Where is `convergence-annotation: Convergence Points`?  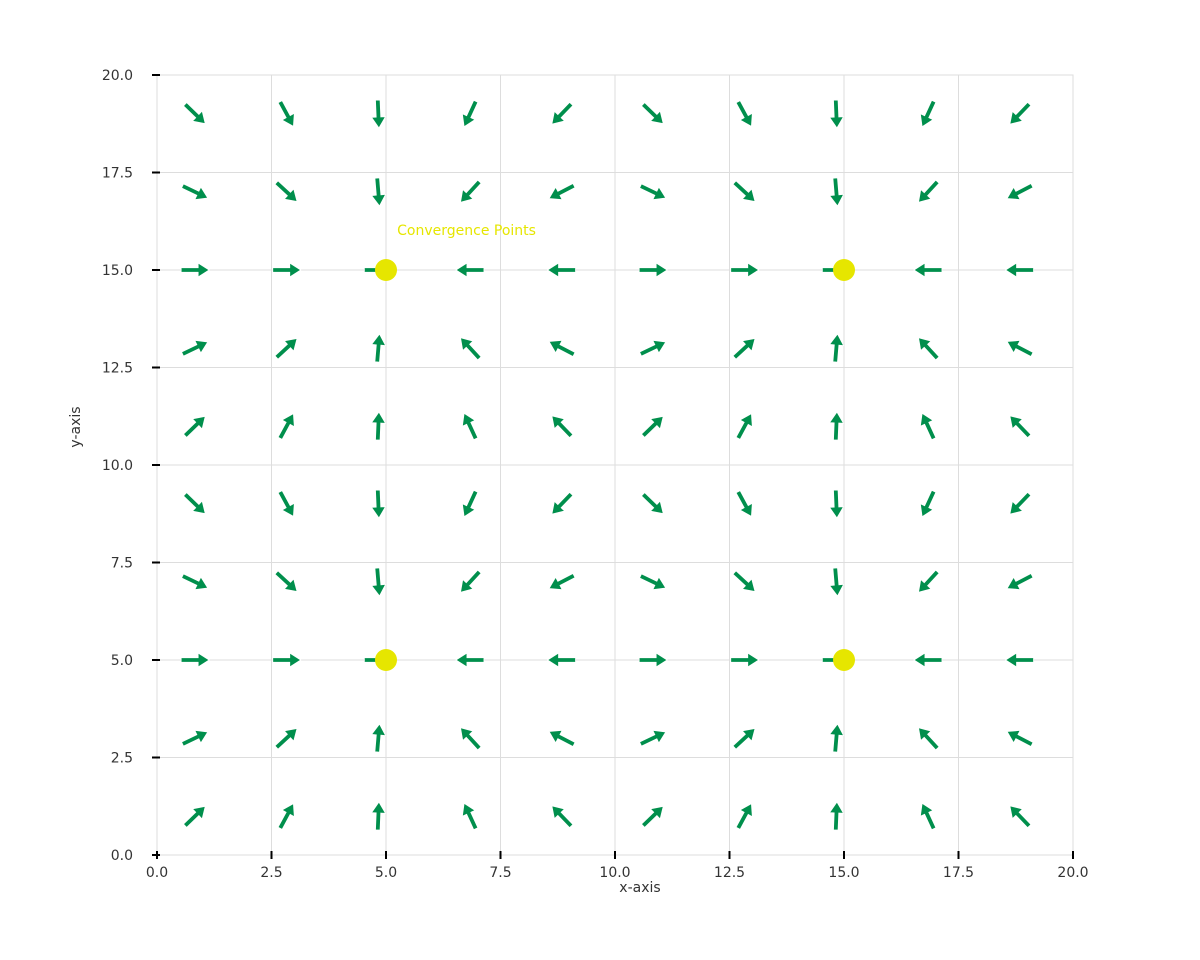 convergence-annotation: Convergence Points is located at coordinates (466, 231).